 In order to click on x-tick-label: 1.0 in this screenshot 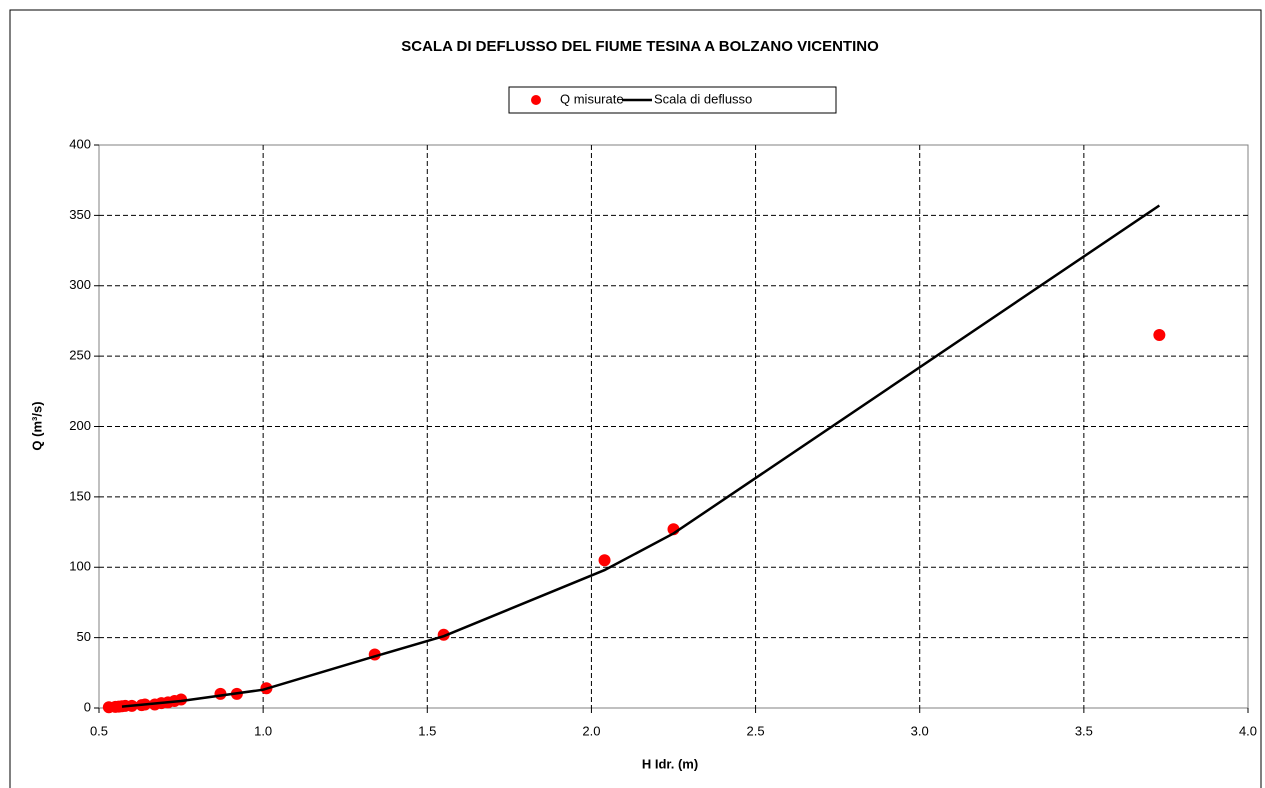, I will do `click(263, 730)`.